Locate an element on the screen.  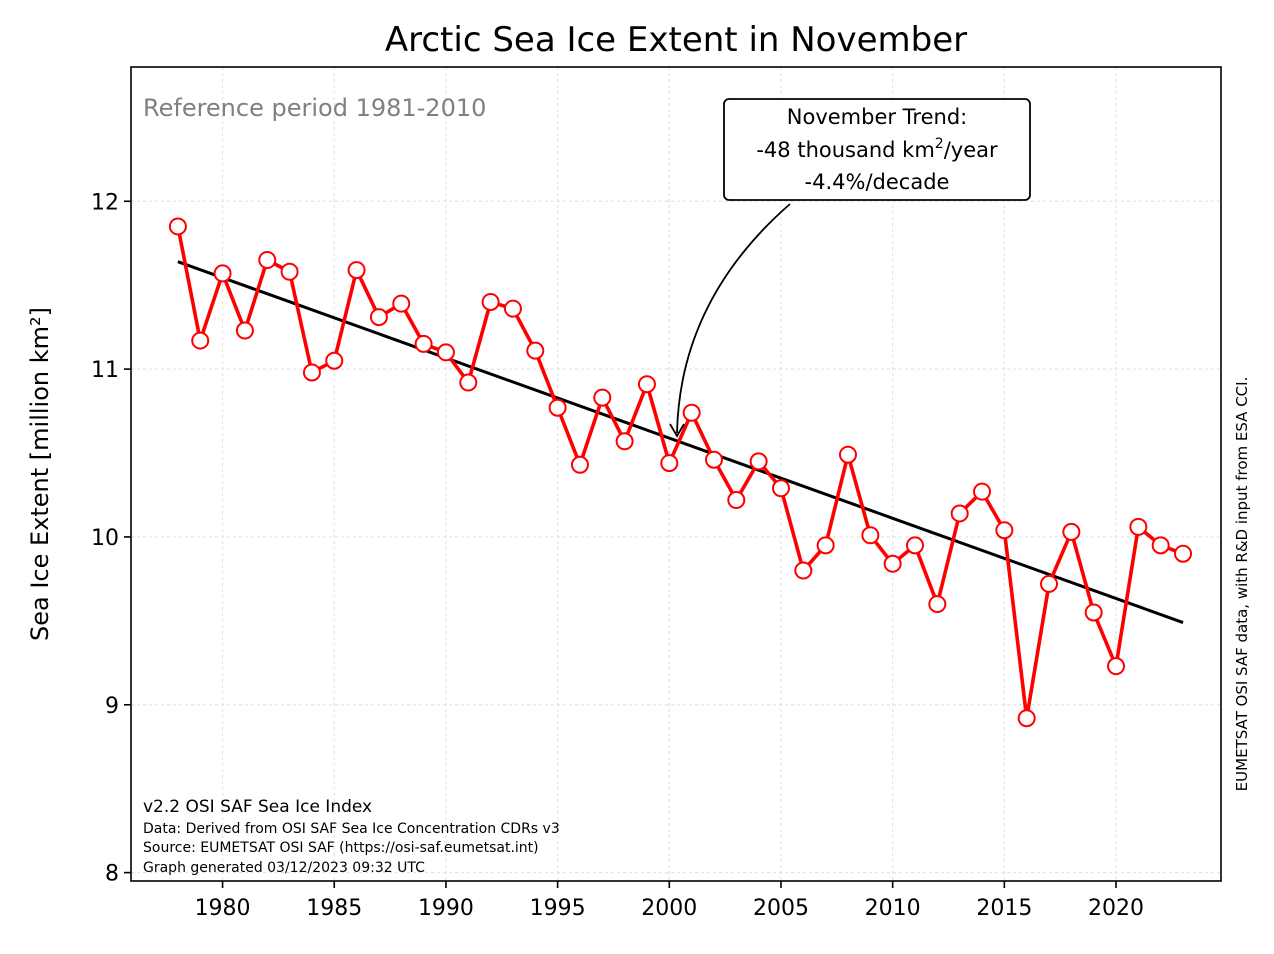
annotation-arrow is located at coordinates (733, 318).